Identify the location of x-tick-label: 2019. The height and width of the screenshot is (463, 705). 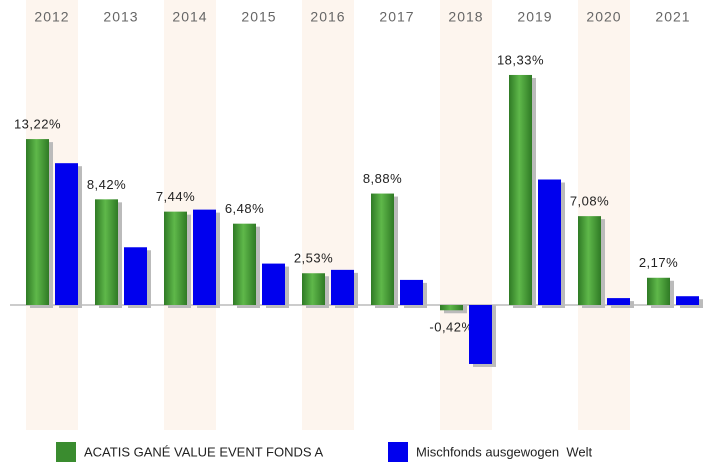
(534, 17).